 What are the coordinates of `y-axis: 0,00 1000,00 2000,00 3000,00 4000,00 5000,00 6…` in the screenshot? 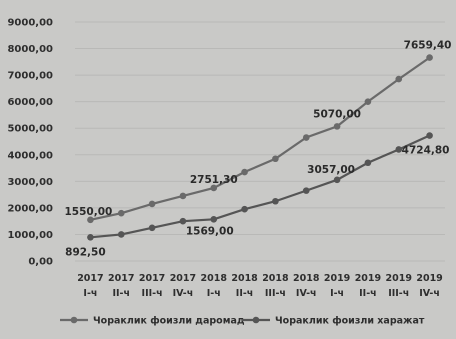 It's located at (30, 143).